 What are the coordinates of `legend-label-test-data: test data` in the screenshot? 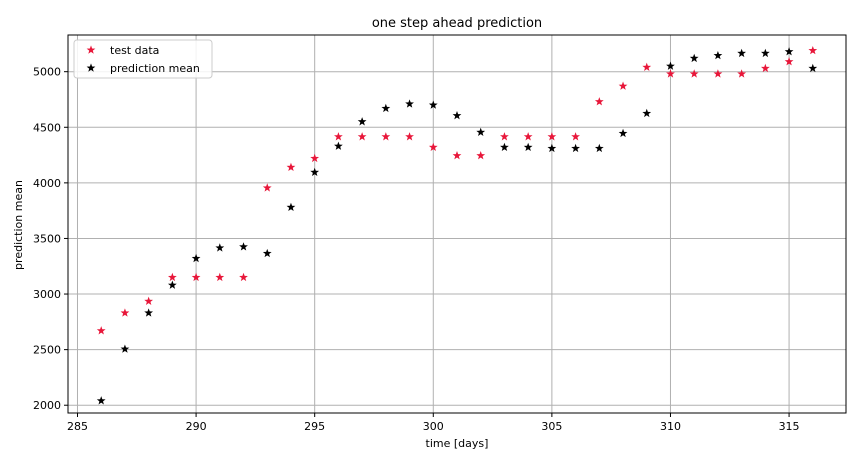 It's located at (134, 50).